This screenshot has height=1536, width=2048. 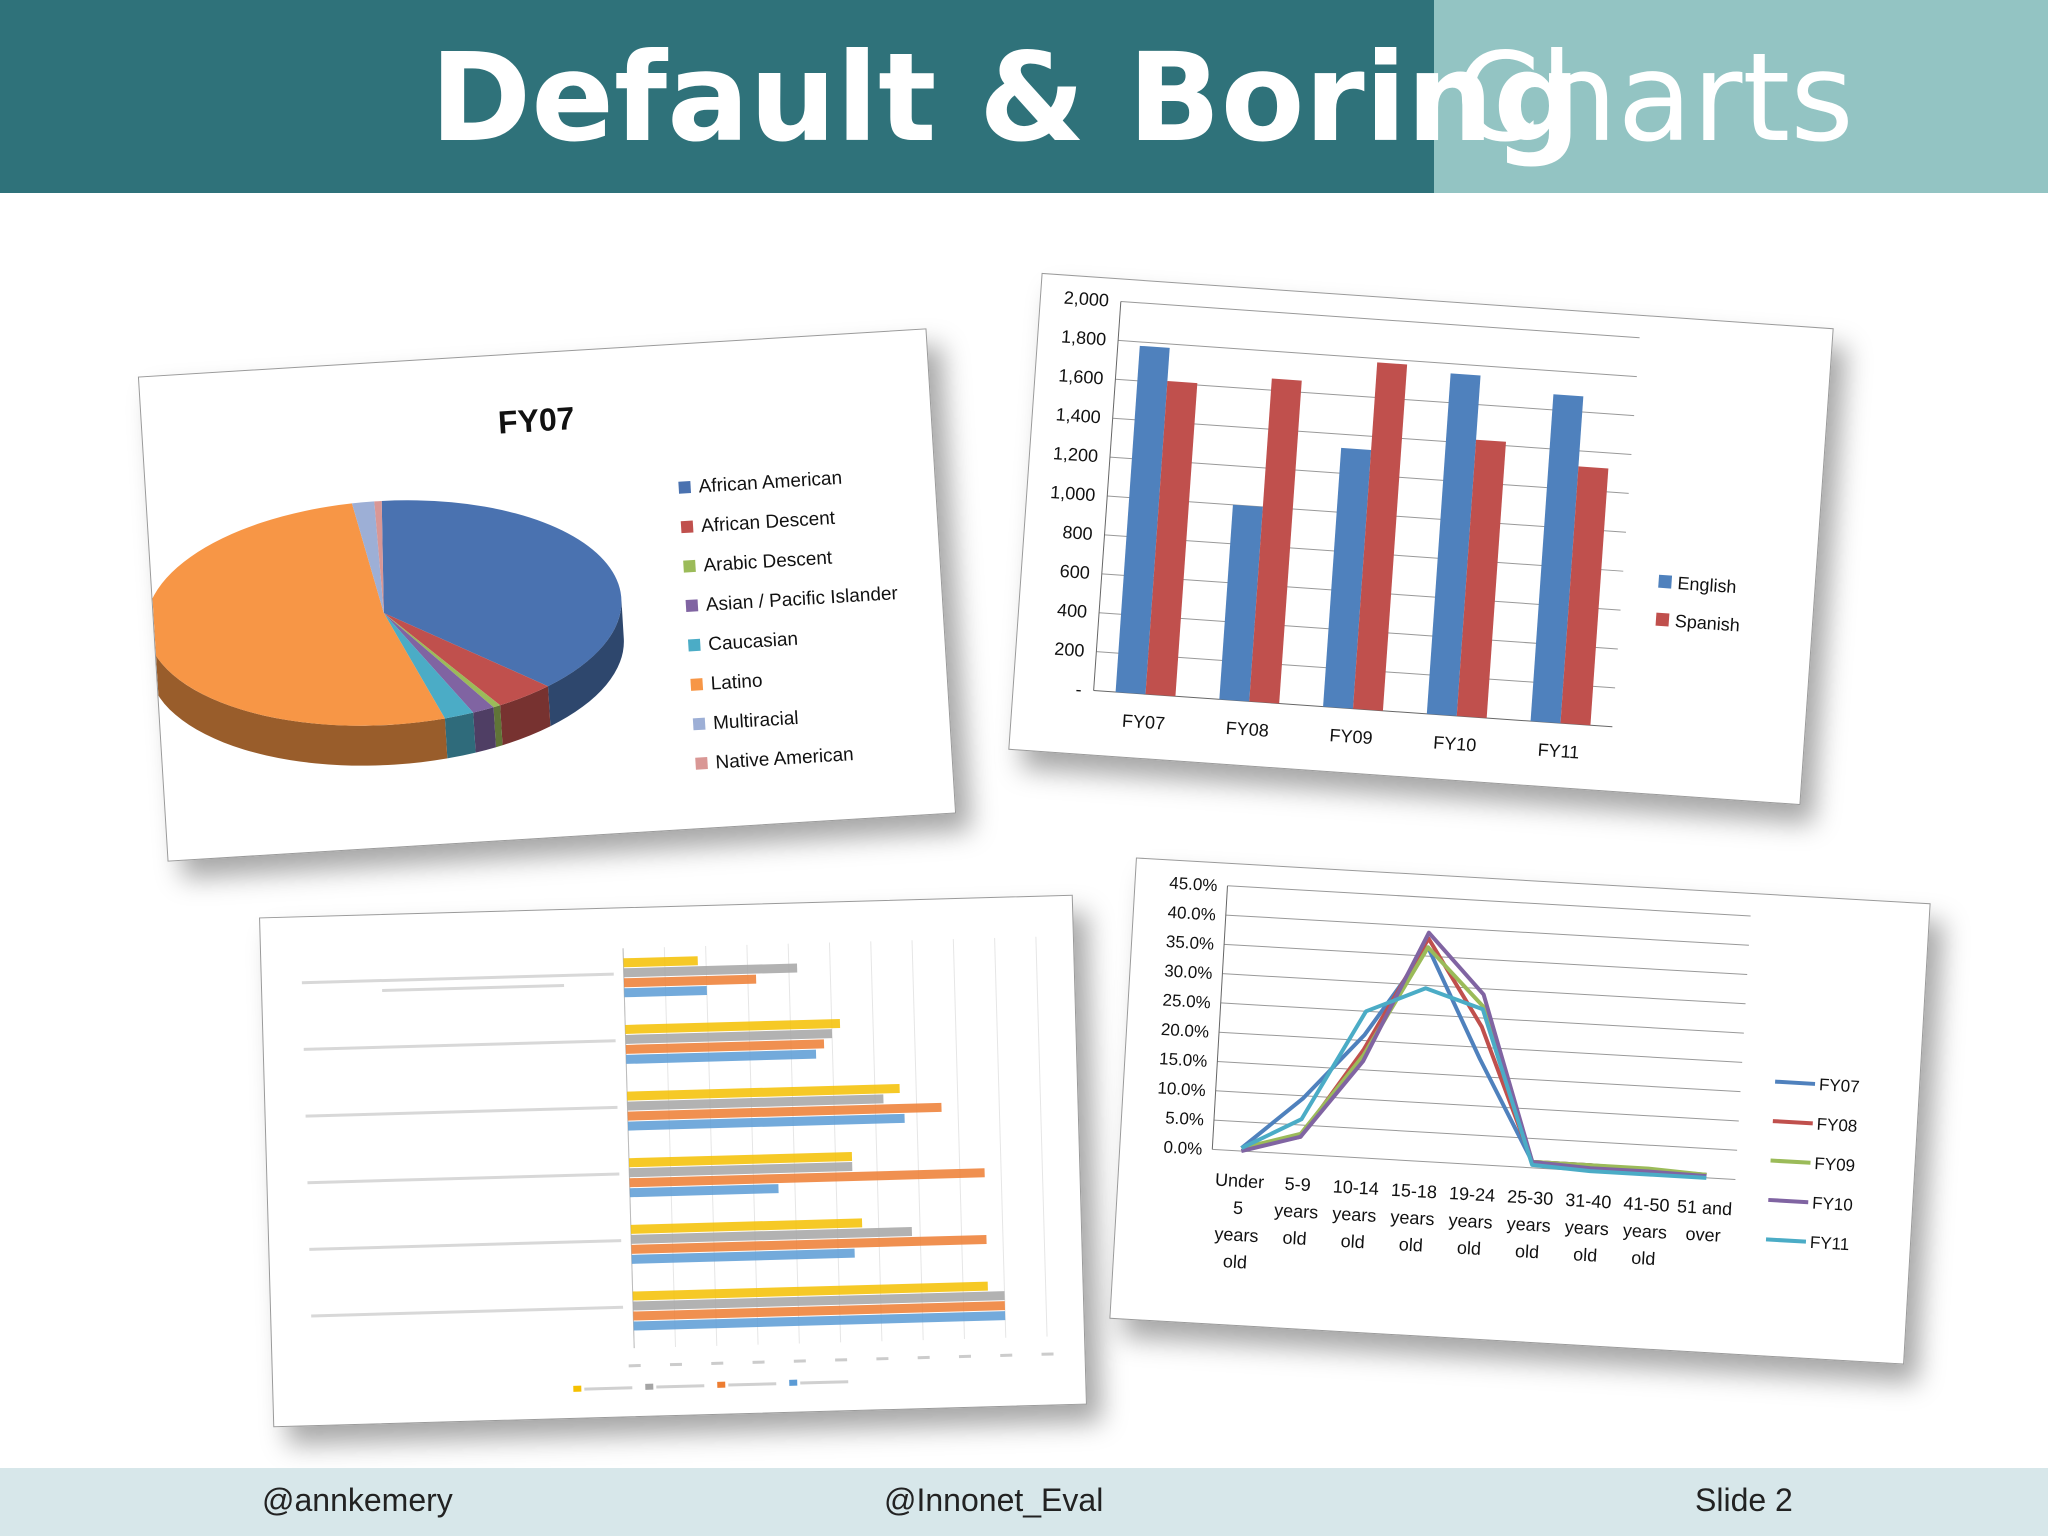 What do you see at coordinates (1189, 943) in the screenshot?
I see `y-tick-label: 35.0%` at bounding box center [1189, 943].